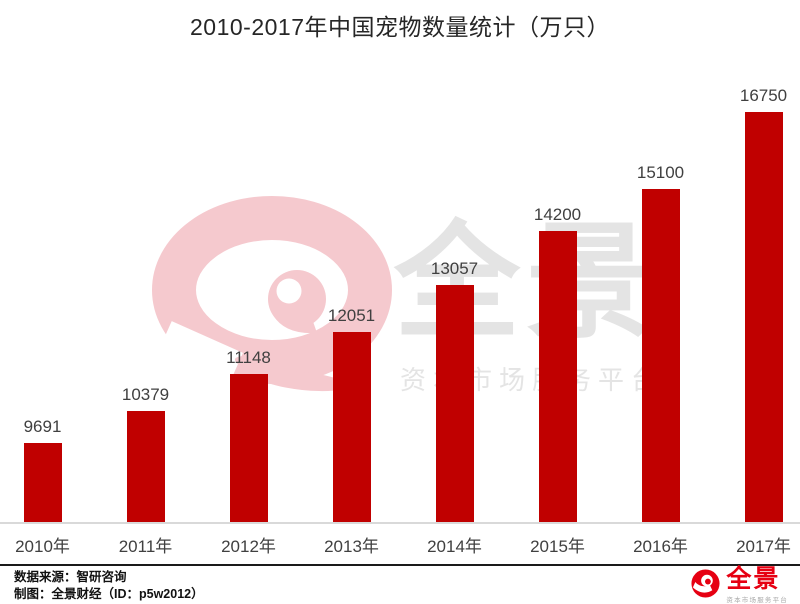 The width and height of the screenshot is (800, 604). Describe the element at coordinates (557, 546) in the screenshot. I see `x-axis-label: 2015年` at that location.